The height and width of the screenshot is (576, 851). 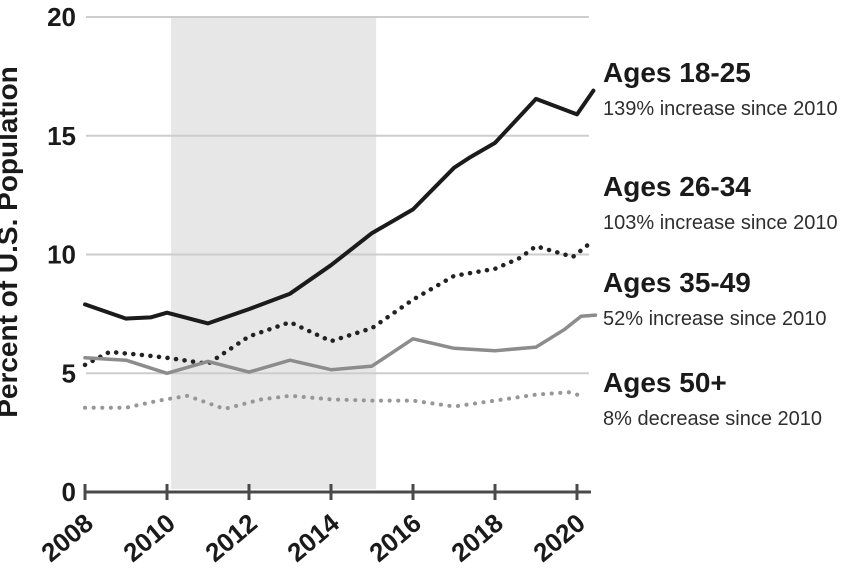 I want to click on x-tick-label-2008: 2008, so click(x=67, y=538).